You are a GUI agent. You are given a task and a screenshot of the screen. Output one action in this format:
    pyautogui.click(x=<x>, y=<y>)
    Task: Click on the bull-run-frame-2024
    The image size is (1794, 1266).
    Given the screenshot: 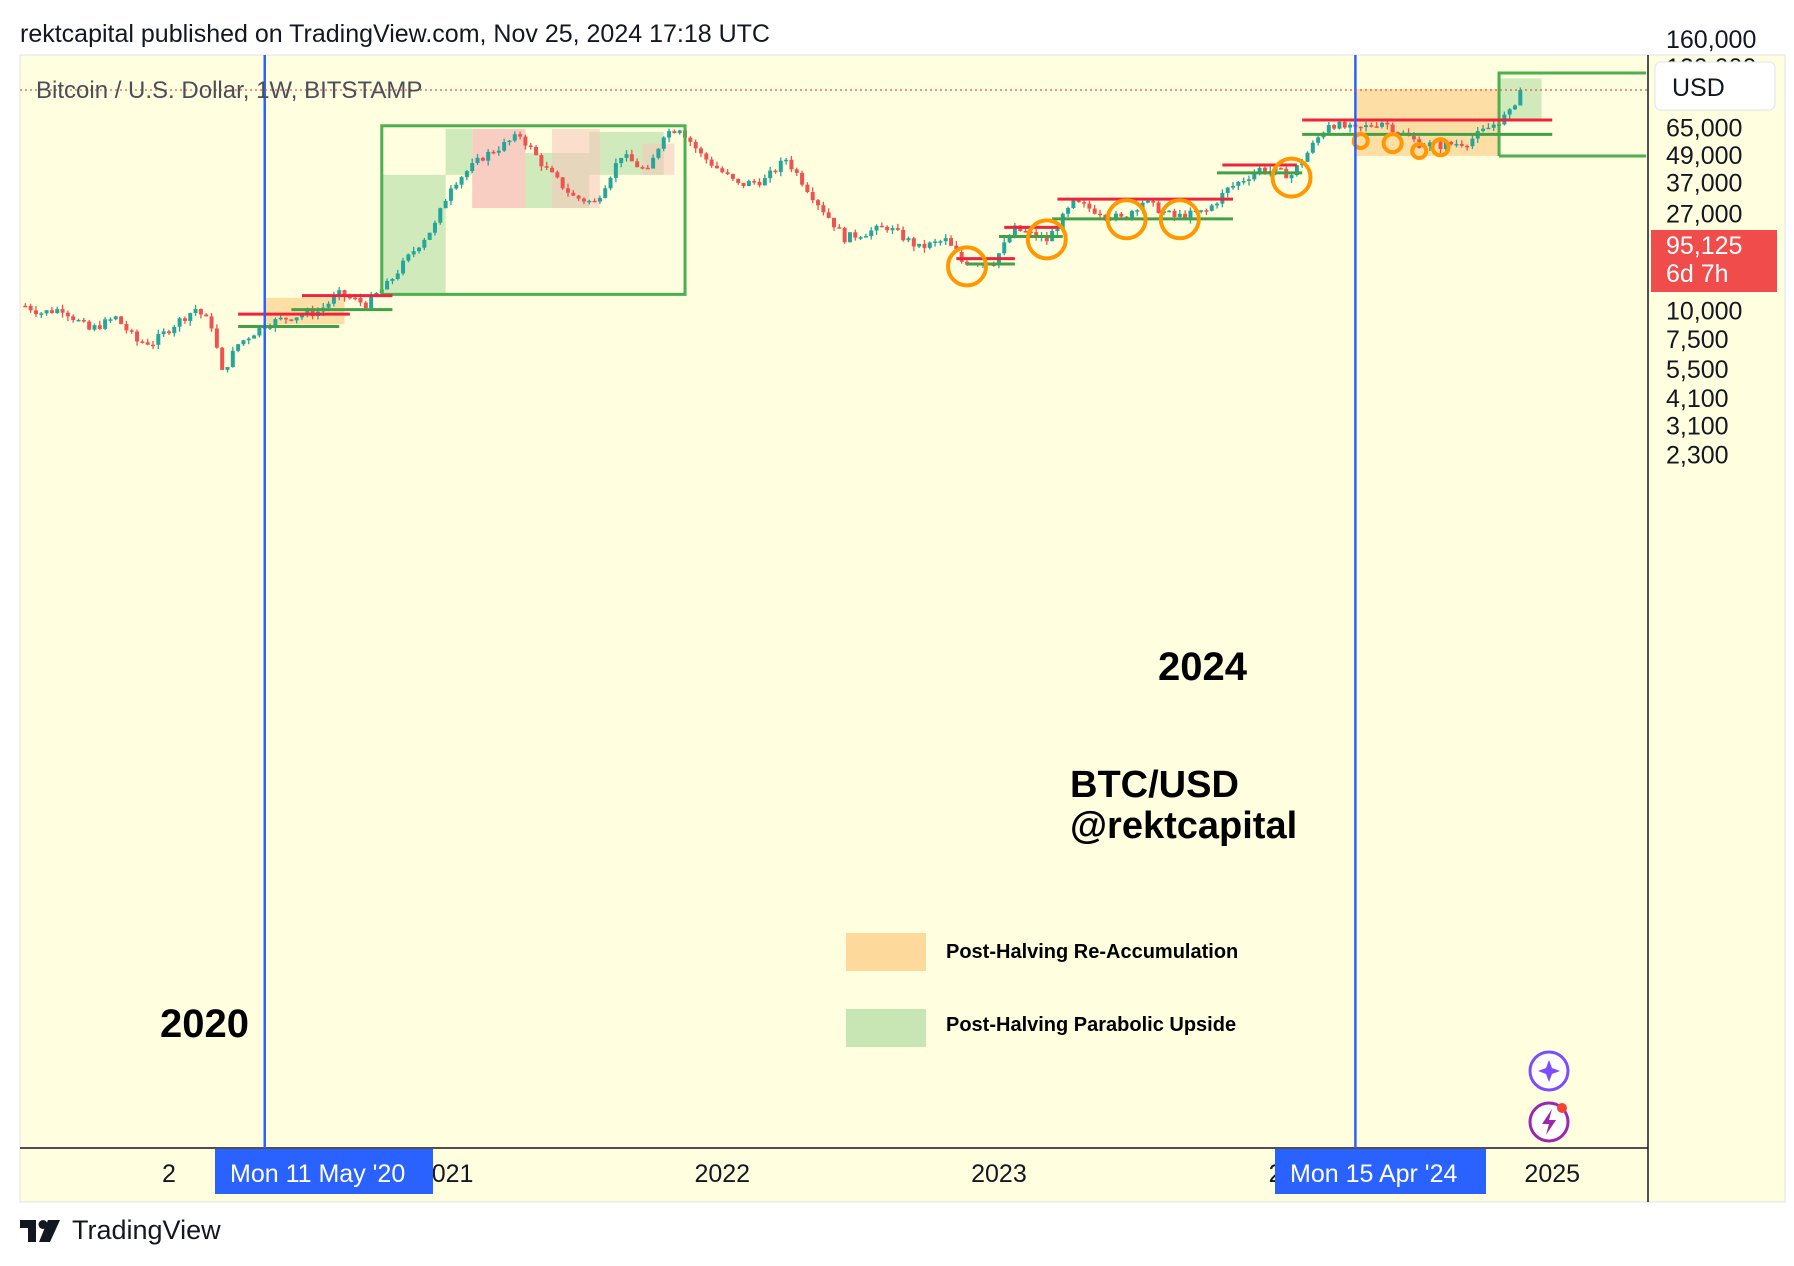 What is the action you would take?
    pyautogui.click(x=1571, y=114)
    